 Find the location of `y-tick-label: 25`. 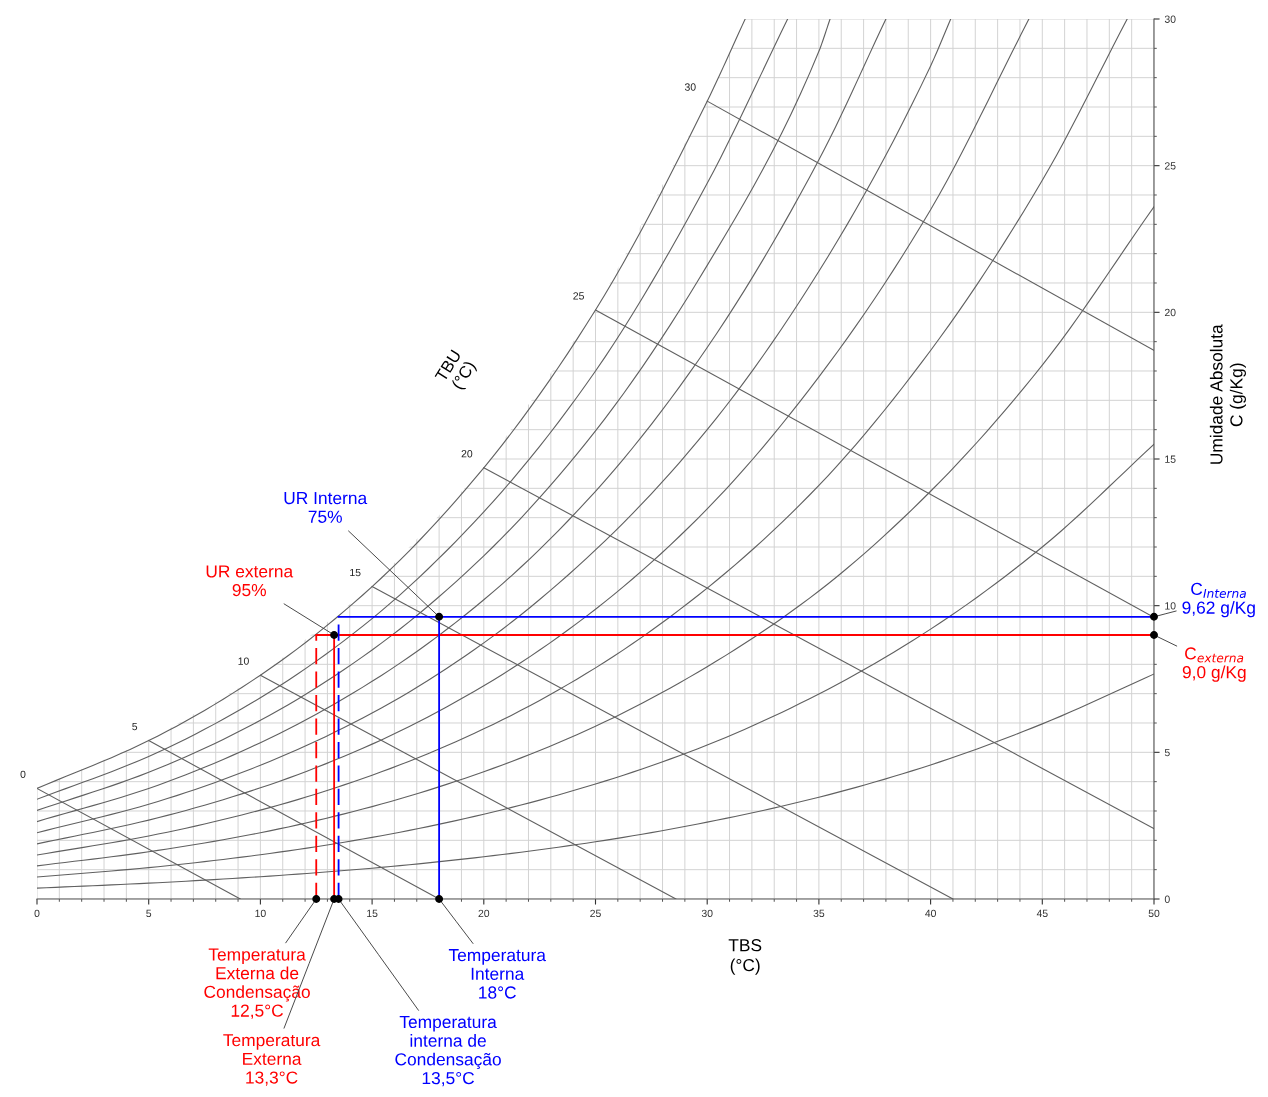

y-tick-label: 25 is located at coordinates (1170, 166).